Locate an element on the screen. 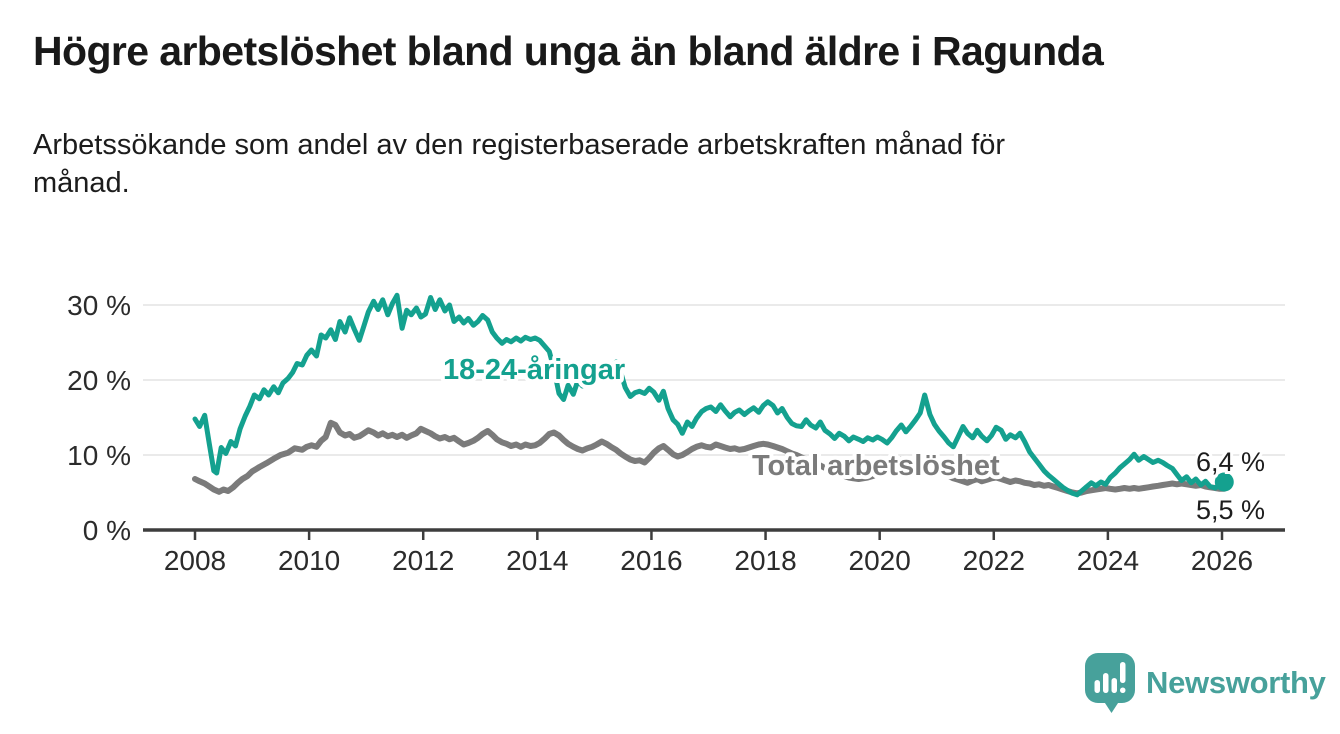 The image size is (1340, 734). y-tick-label: 10 % is located at coordinates (99, 455).